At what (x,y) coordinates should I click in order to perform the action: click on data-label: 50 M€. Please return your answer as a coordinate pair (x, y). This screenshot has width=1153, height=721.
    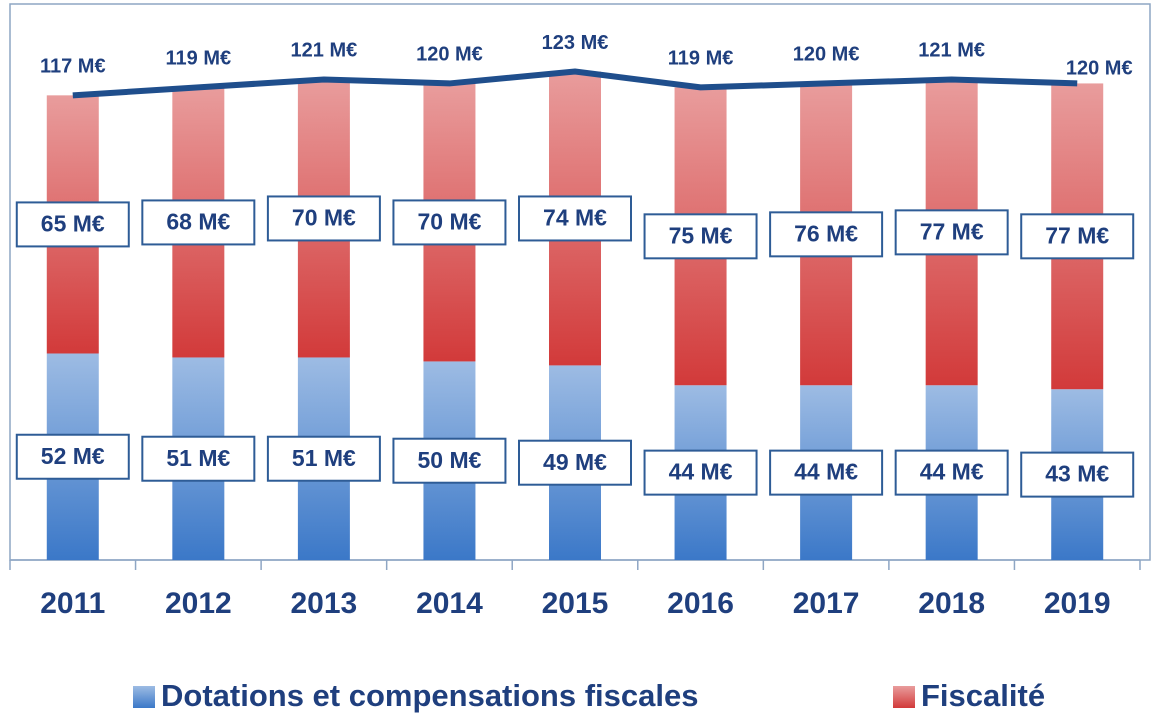
    Looking at the image, I should click on (449, 460).